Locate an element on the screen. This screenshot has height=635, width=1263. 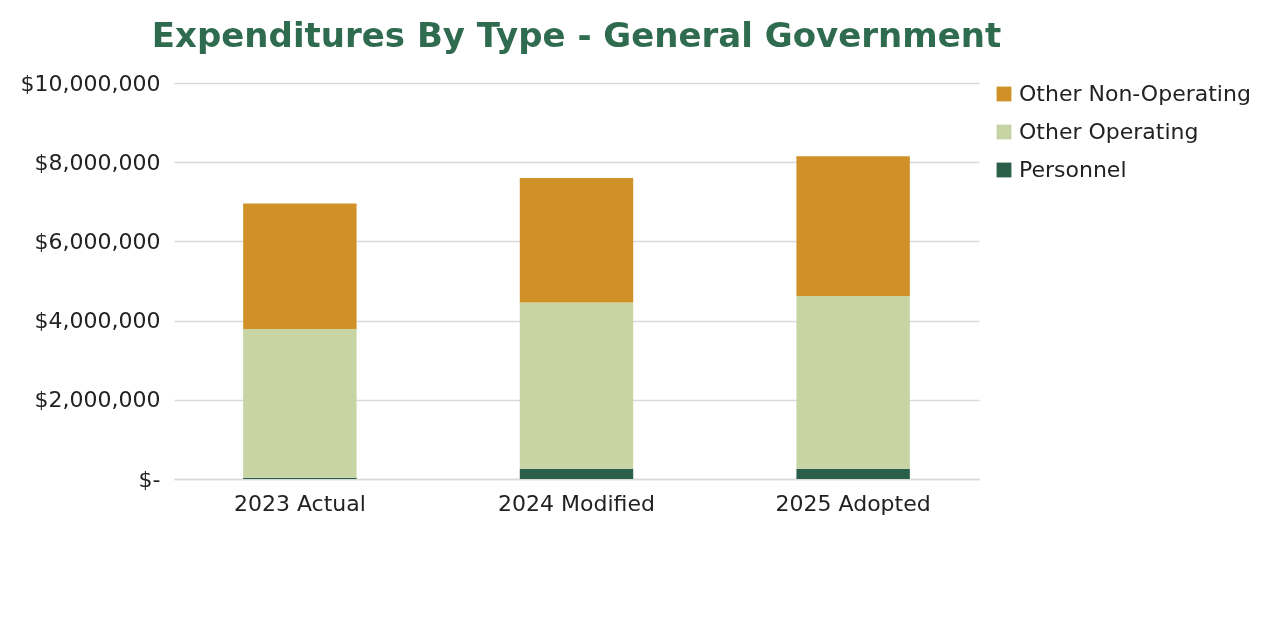
chart-title: Expenditures By Type - General Government is located at coordinates (576, 35).